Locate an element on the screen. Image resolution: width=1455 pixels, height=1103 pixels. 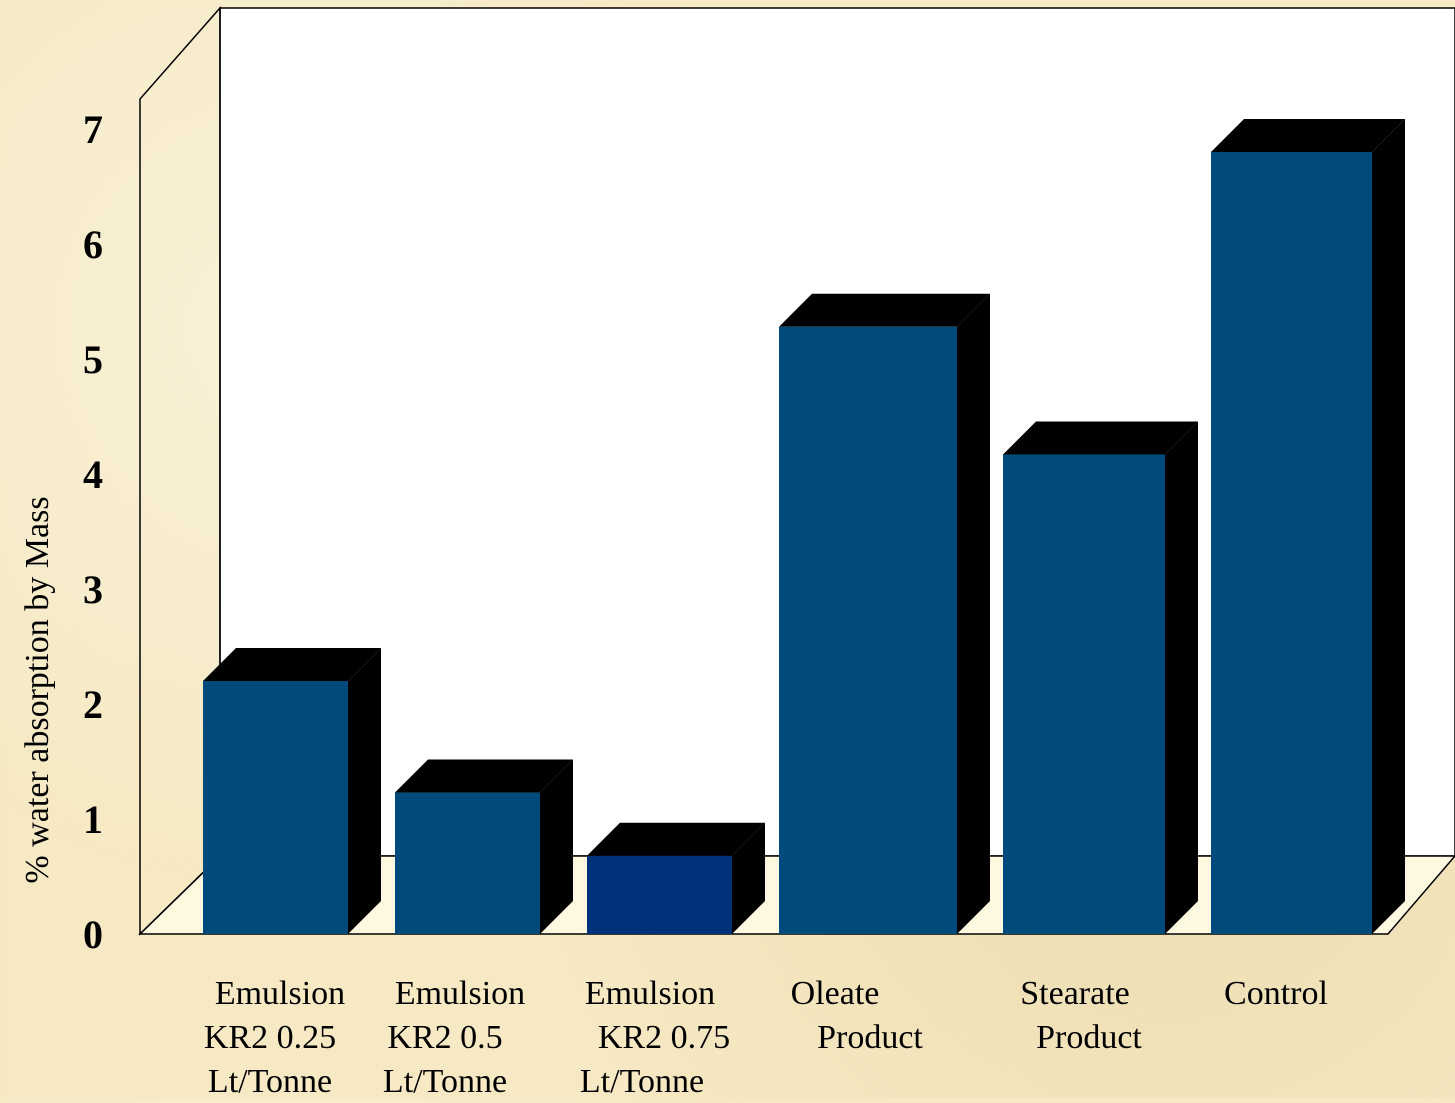
y-tick-label: 0 is located at coordinates (93, 934).